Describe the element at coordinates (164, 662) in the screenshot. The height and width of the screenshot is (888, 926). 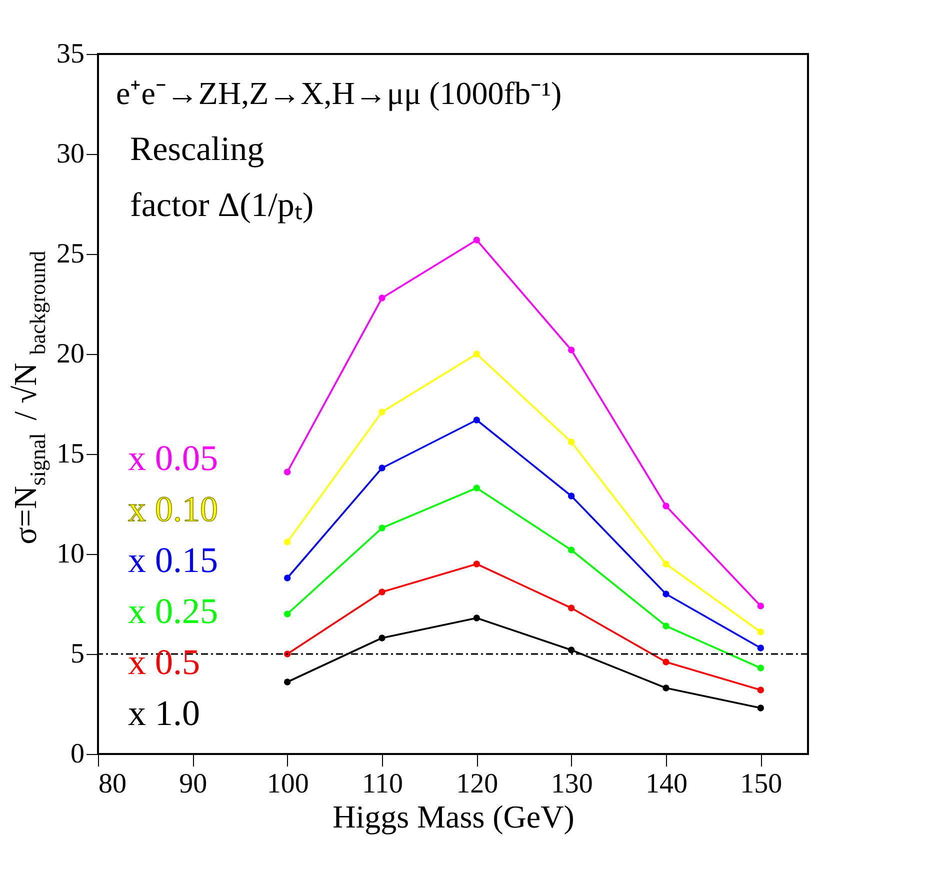
I see `text: x 0.5` at that location.